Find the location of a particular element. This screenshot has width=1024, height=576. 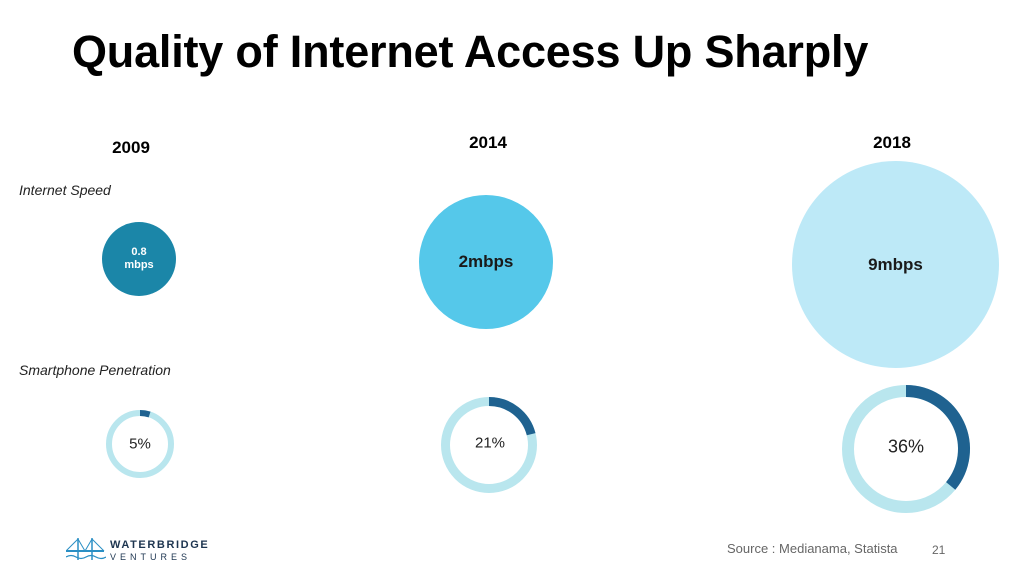

penetration-donut-2014 is located at coordinates (489, 445).